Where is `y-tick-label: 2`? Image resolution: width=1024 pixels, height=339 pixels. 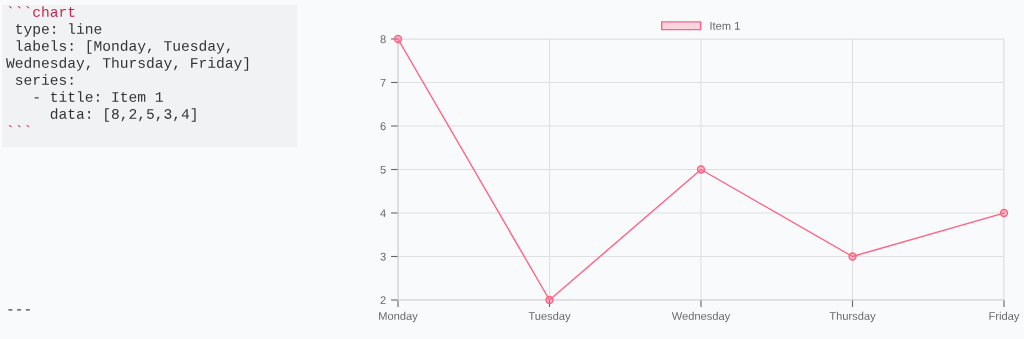
y-tick-label: 2 is located at coordinates (383, 300).